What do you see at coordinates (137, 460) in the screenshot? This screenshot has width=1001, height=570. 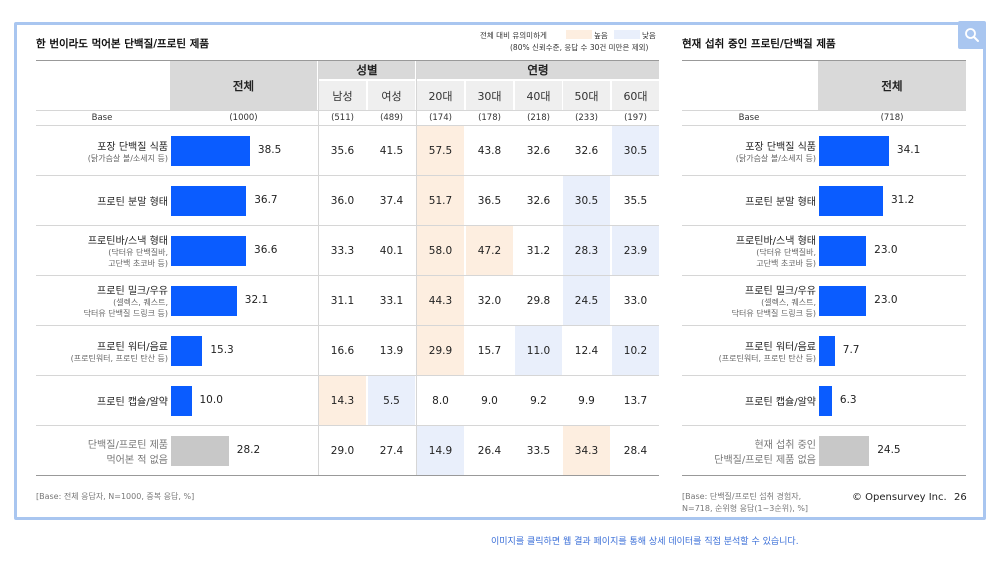 I see `row-label-sub: 먹어본 적 없음` at bounding box center [137, 460].